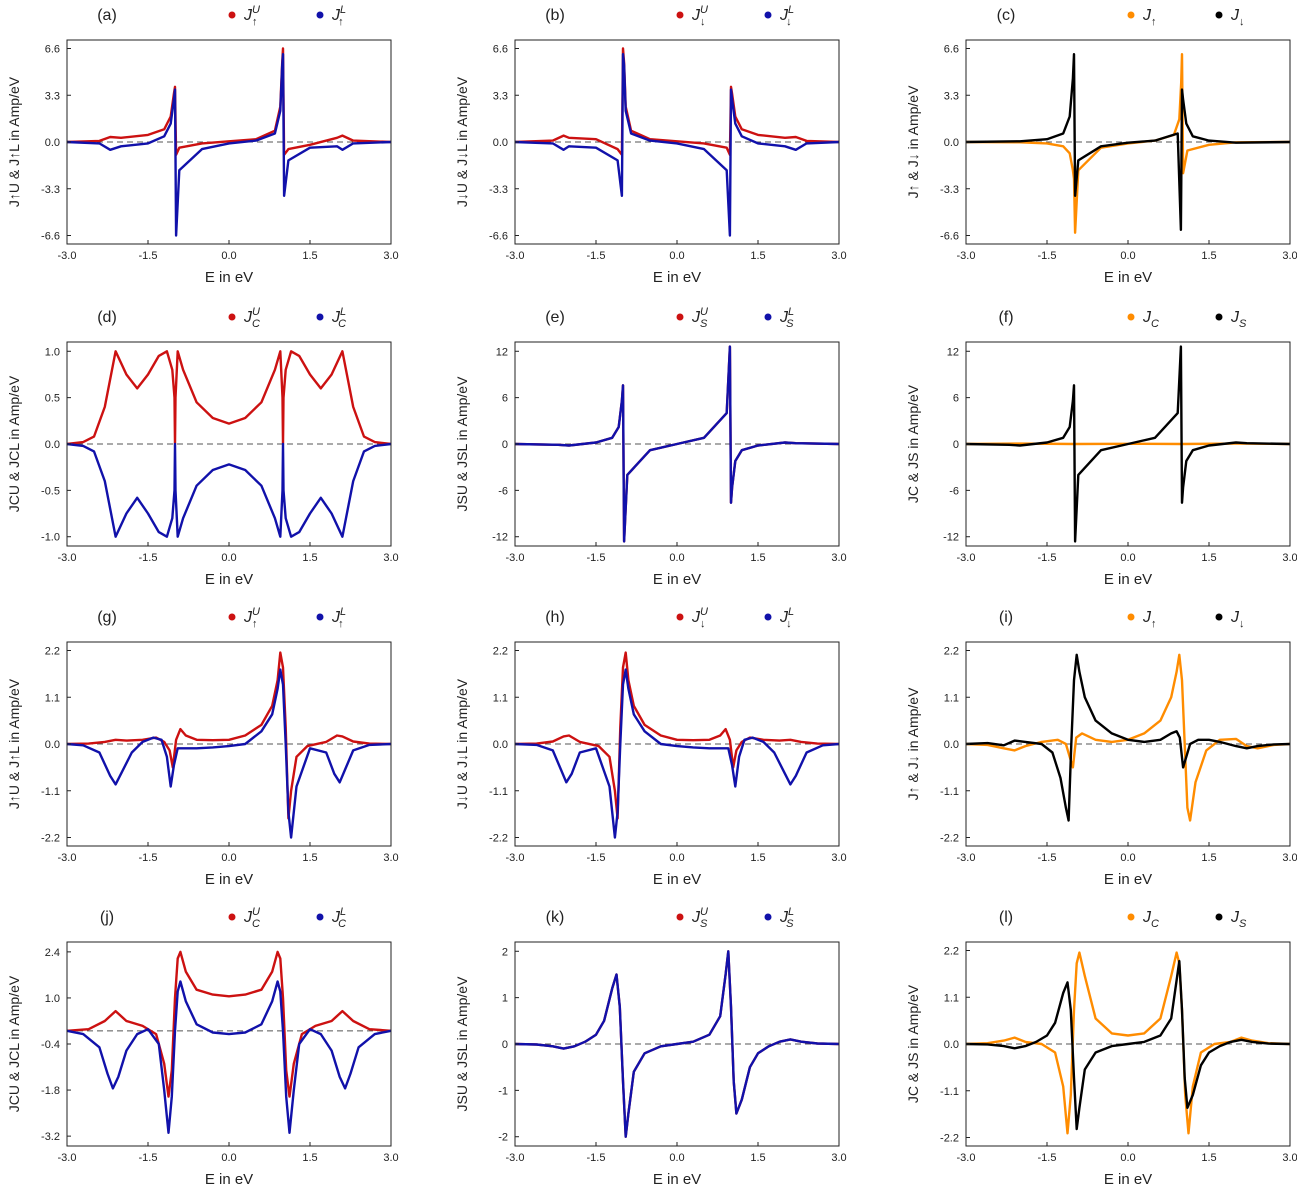 Image resolution: width=1297 pixels, height=1191 pixels. I want to click on series-line-JCL, so click(229, 1057).